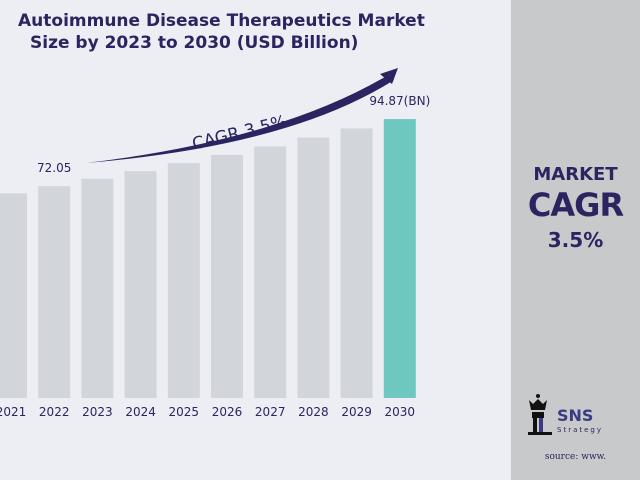 This screenshot has height=480, width=640. I want to click on data-label-2022: 72.05, so click(54, 168).